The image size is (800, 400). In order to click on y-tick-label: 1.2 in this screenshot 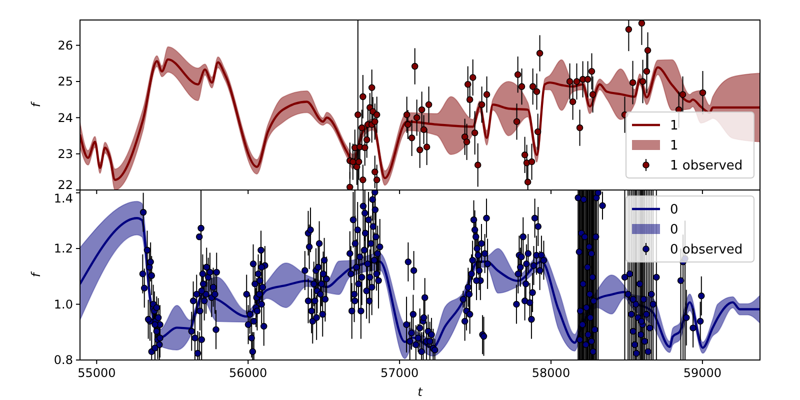, I will do `click(63, 249)`.